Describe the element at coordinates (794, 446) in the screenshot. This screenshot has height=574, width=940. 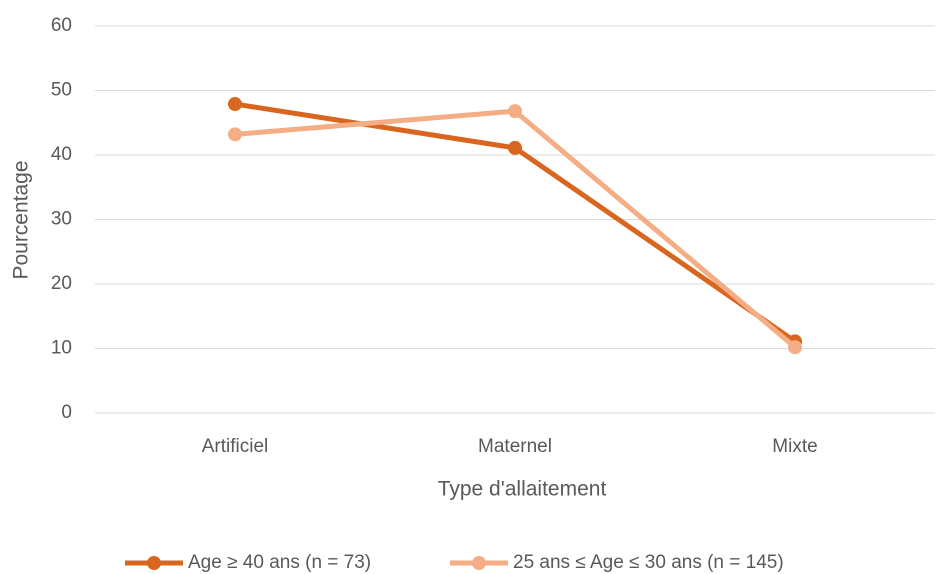
I see `x-tick-label: Mixte` at that location.